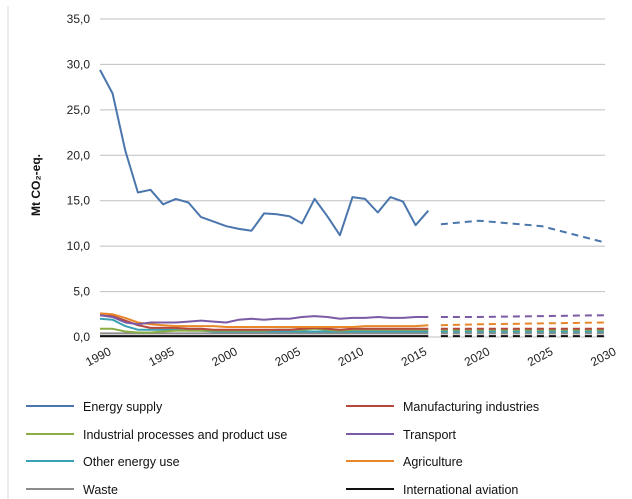 The width and height of the screenshot is (632, 499). Describe the element at coordinates (161, 356) in the screenshot. I see `x-tick-label: 1995` at that location.